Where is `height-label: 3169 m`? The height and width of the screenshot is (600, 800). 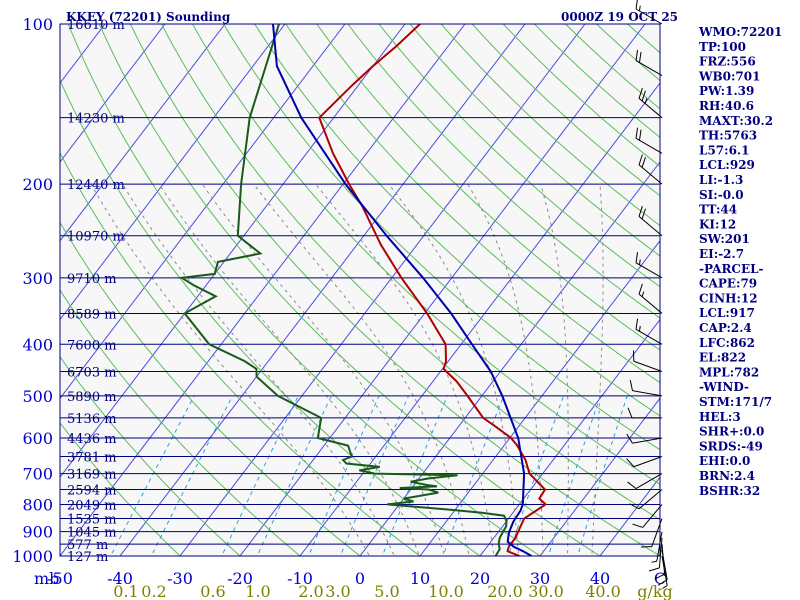 height-label: 3169 m is located at coordinates (92, 475).